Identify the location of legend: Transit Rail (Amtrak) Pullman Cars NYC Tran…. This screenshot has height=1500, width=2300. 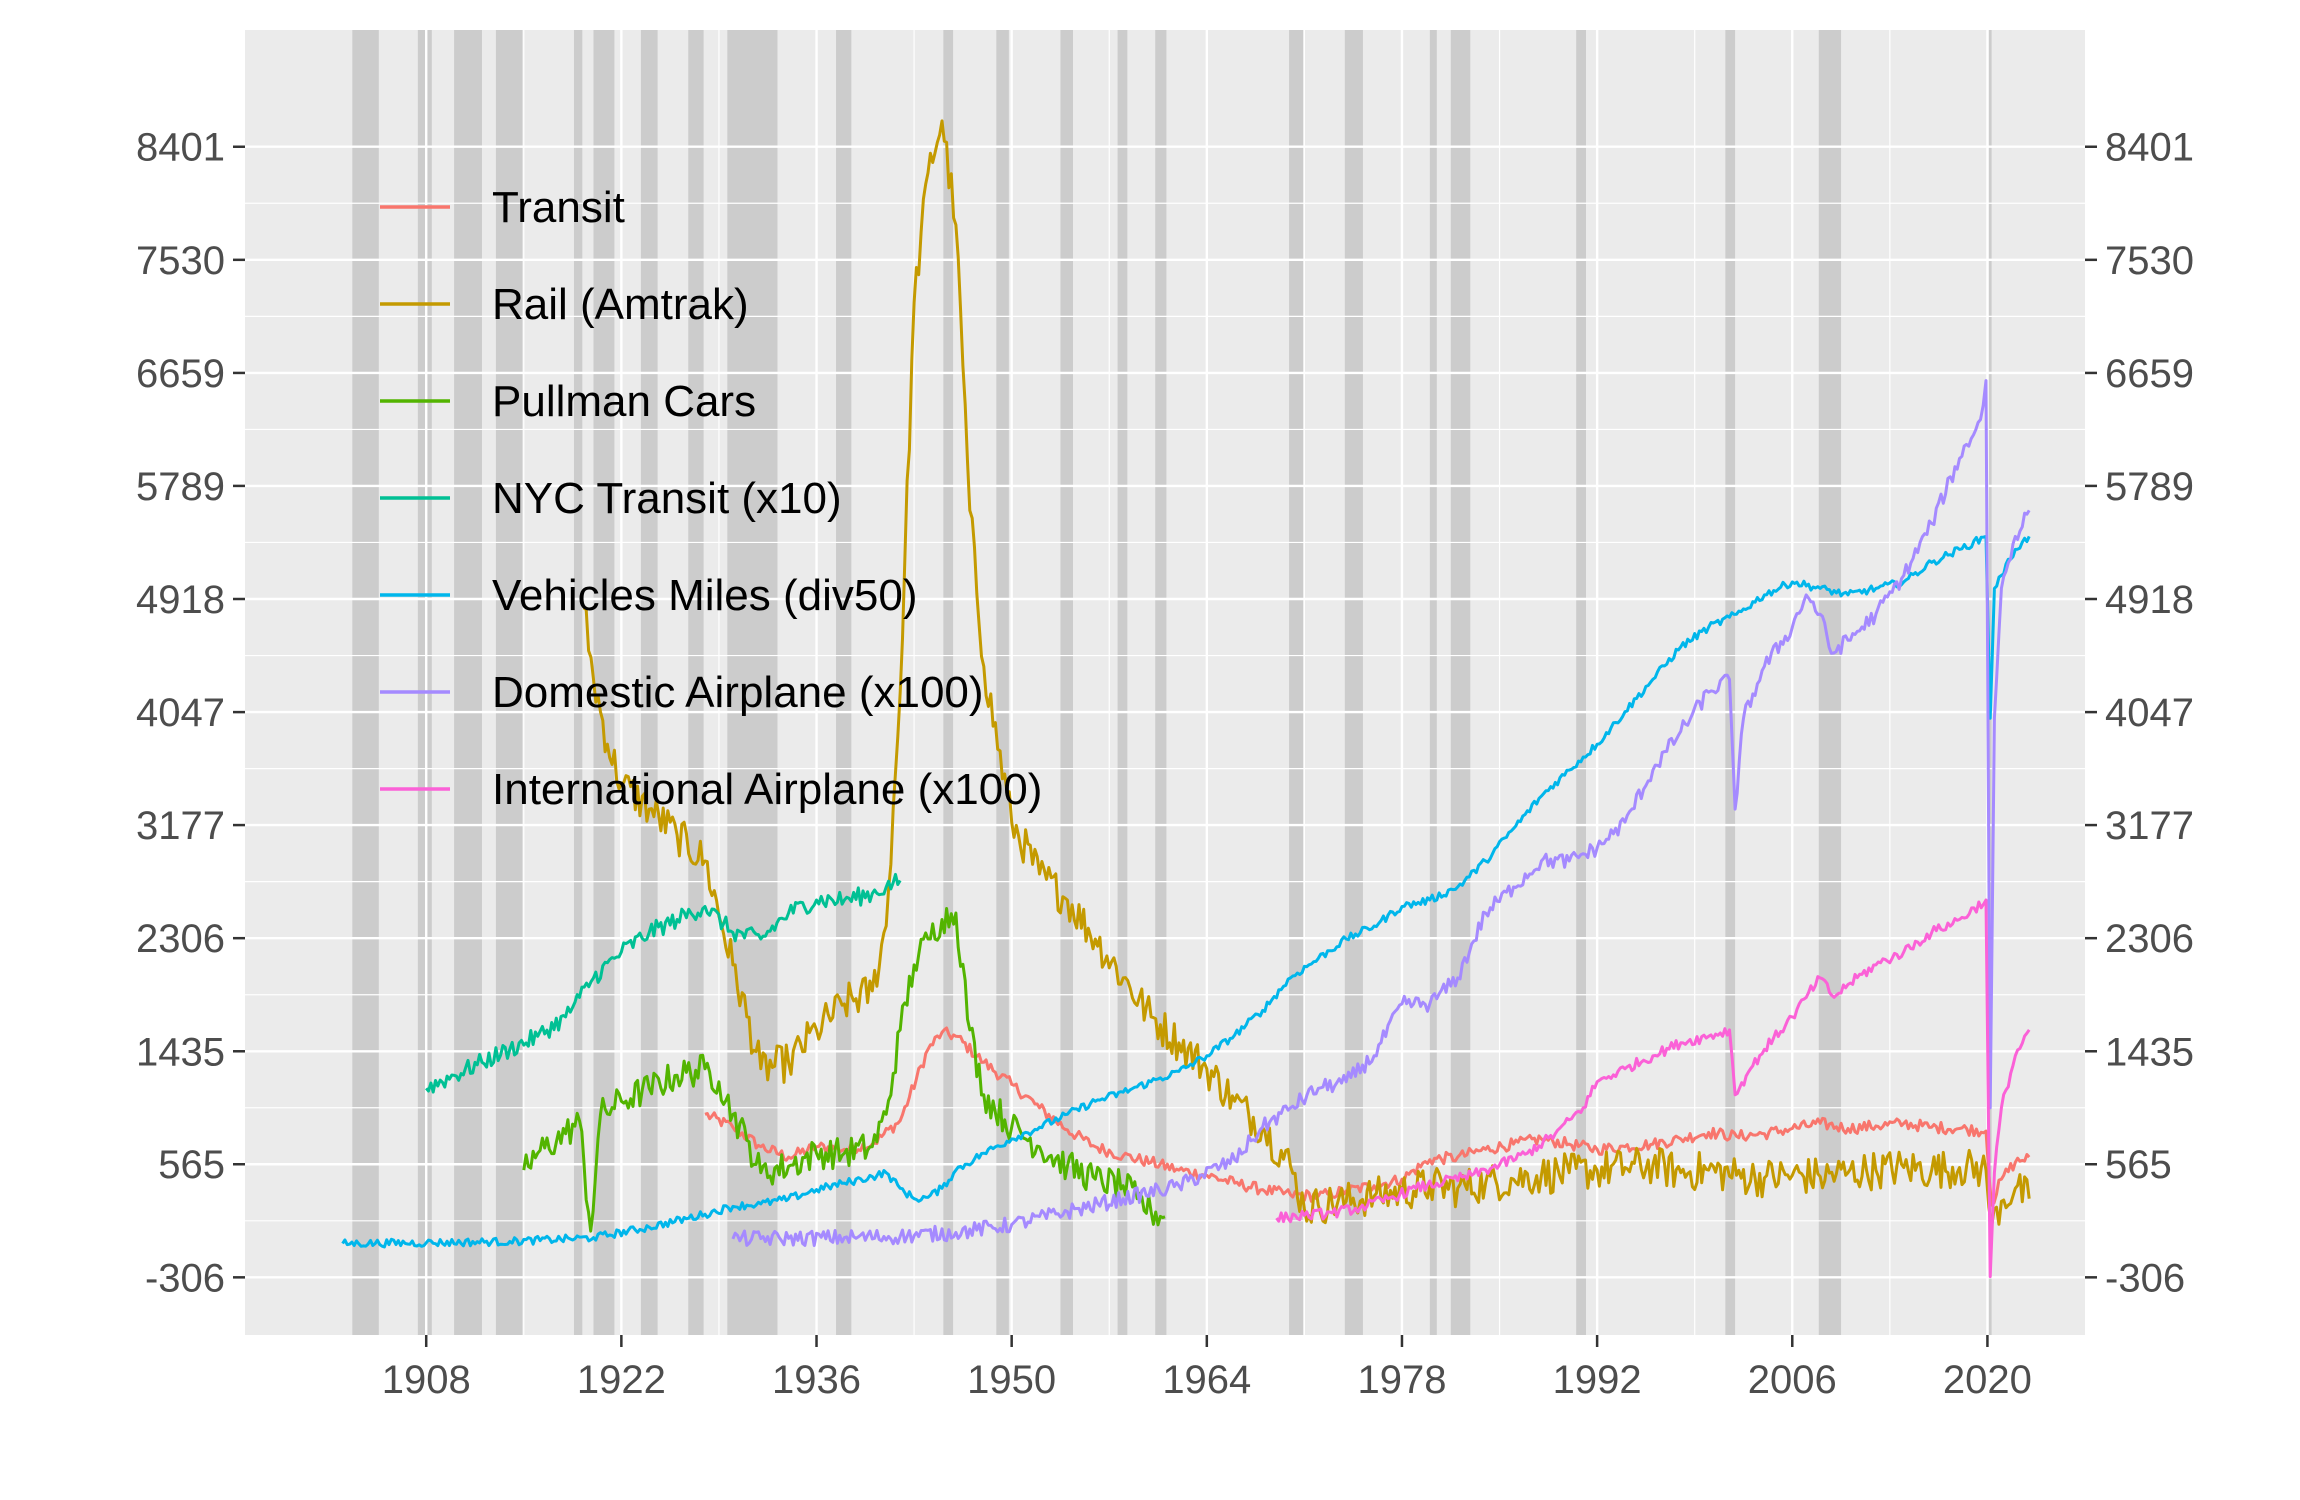
(711, 498).